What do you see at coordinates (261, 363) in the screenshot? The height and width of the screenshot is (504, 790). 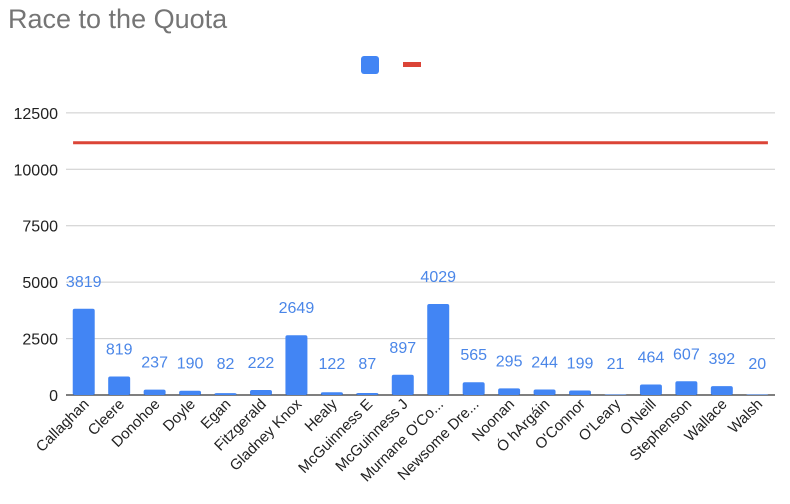 I see `data-label: 222` at bounding box center [261, 363].